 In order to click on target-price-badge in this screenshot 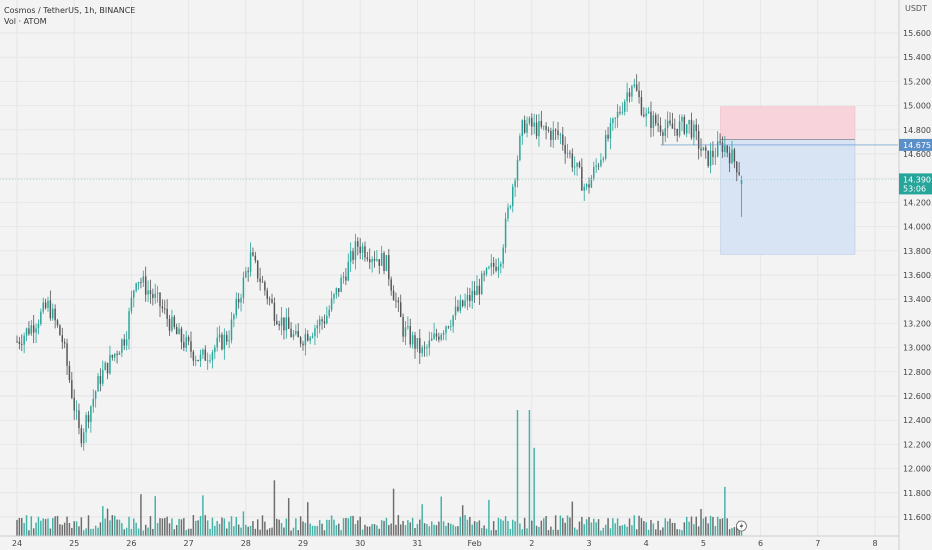, I will do `click(915, 144)`.